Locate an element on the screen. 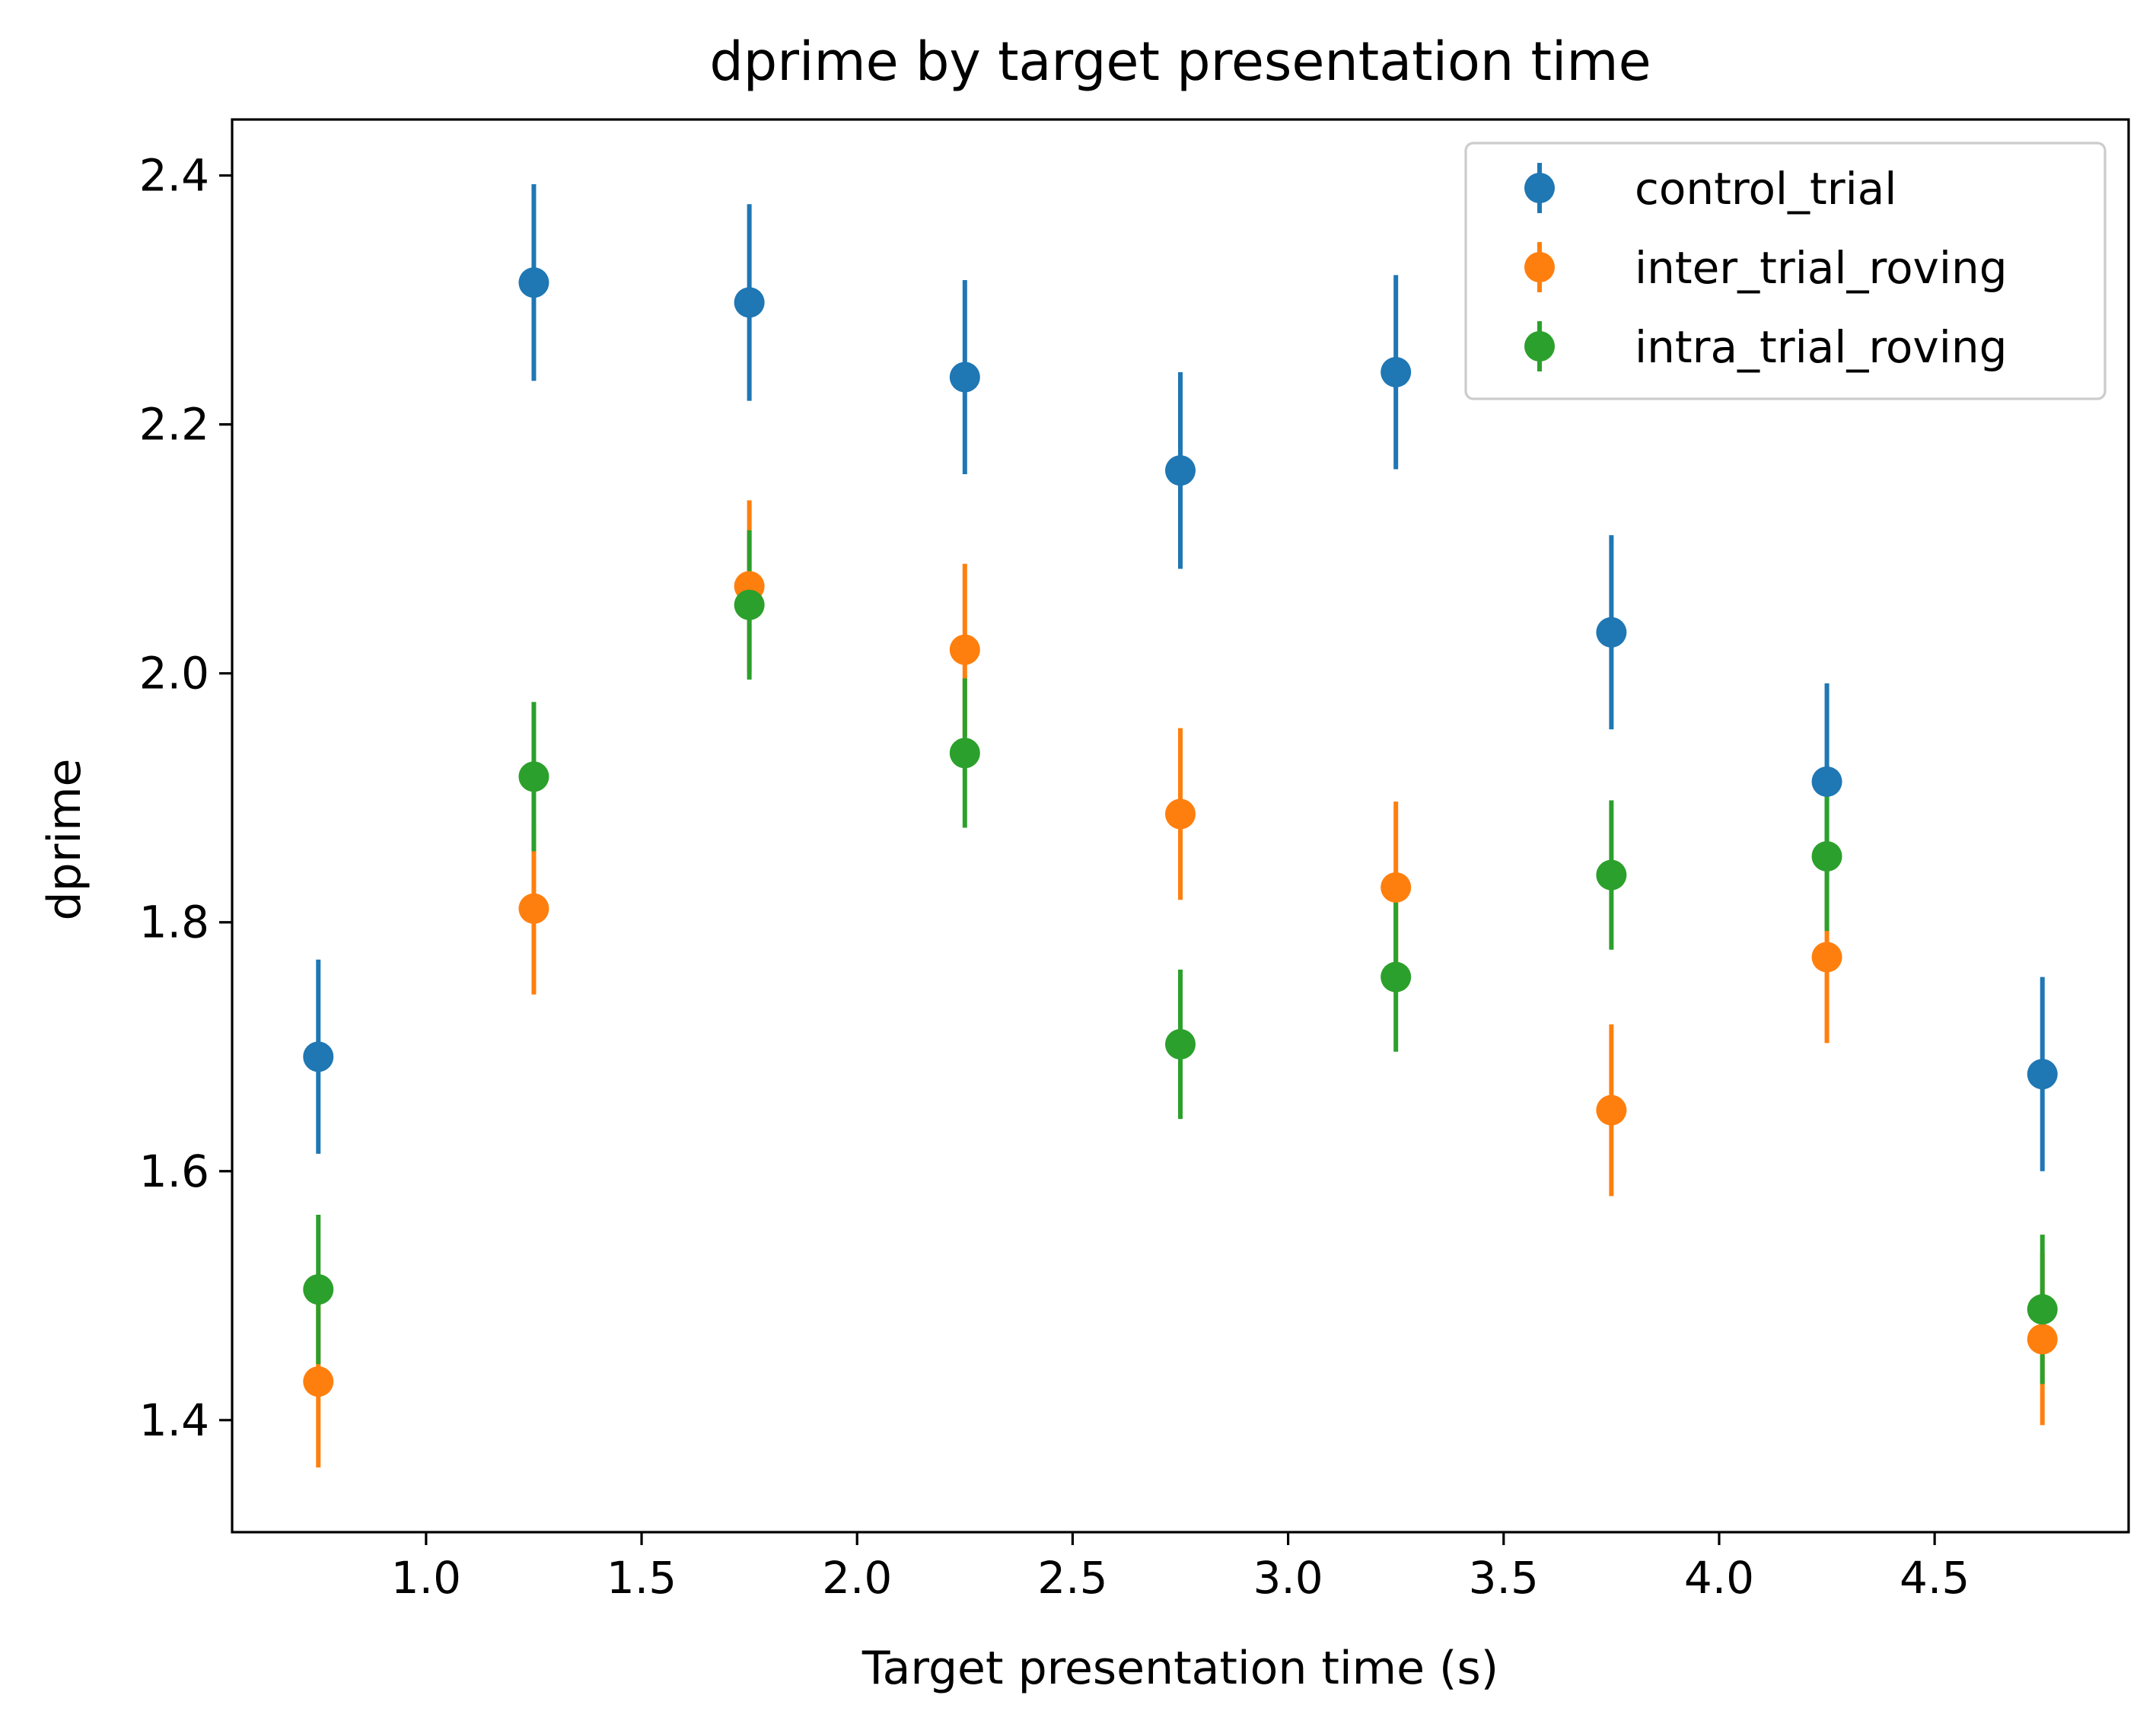 The height and width of the screenshot is (1727, 2156). x-tick-label: 4.5 is located at coordinates (1935, 1578).